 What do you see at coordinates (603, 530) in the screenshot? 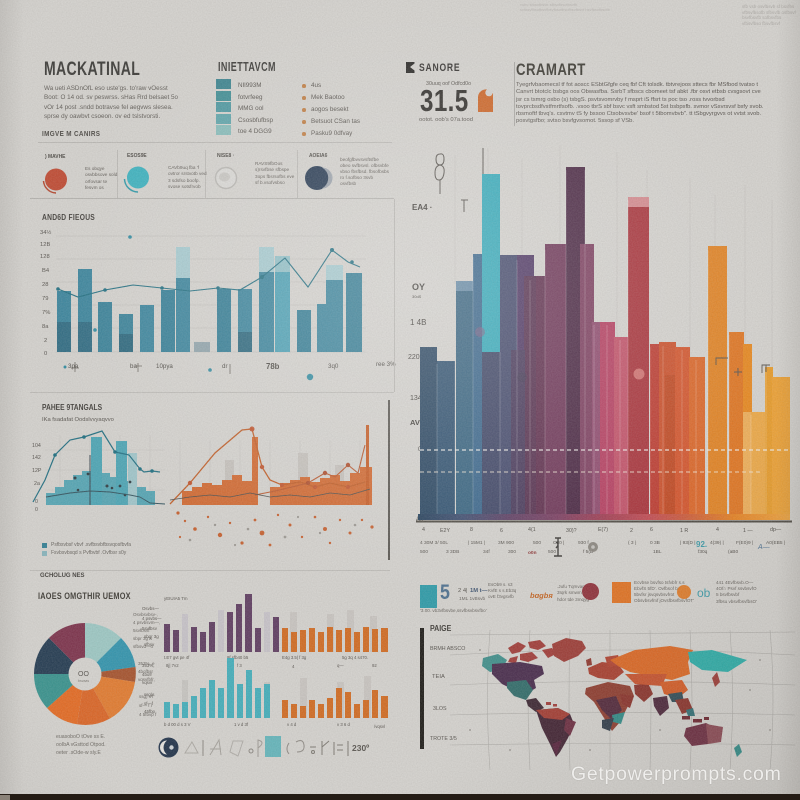
I see `svg-text: E(7)` at bounding box center [603, 530].